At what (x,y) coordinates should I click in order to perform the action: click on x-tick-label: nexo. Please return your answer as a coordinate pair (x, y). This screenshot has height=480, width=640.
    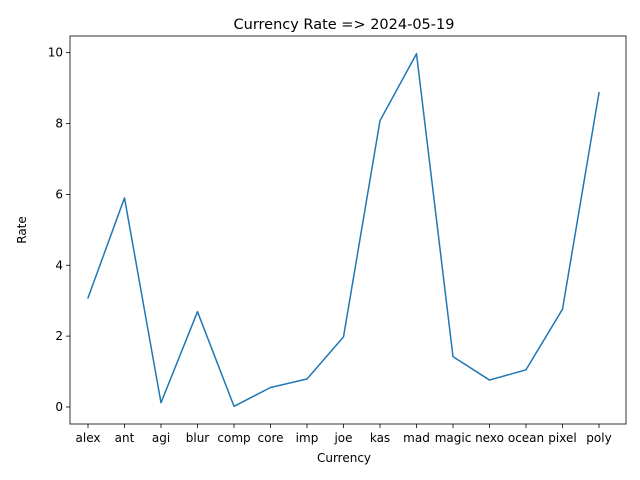
    Looking at the image, I should click on (489, 438).